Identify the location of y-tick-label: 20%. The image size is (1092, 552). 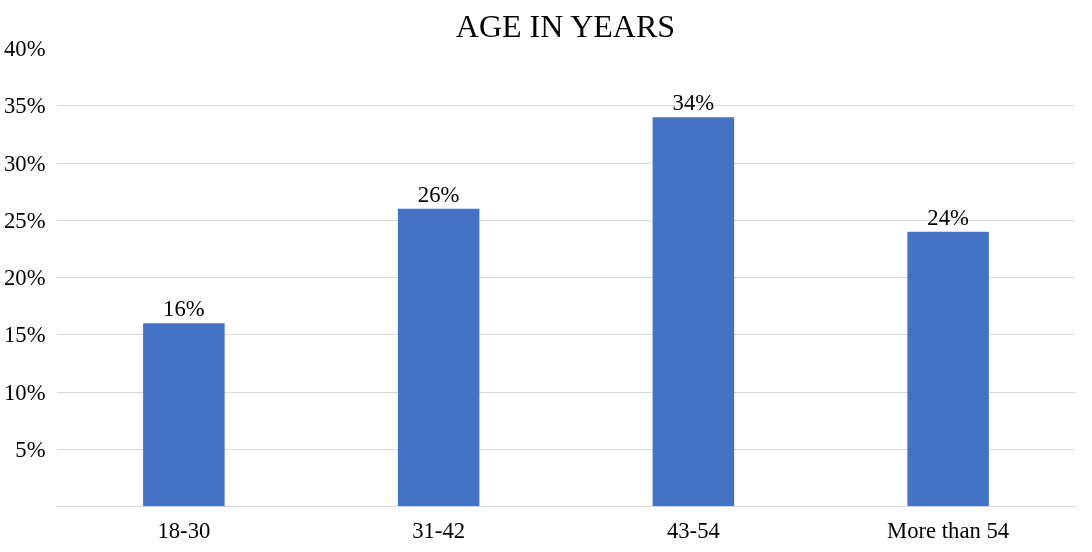
(24, 277).